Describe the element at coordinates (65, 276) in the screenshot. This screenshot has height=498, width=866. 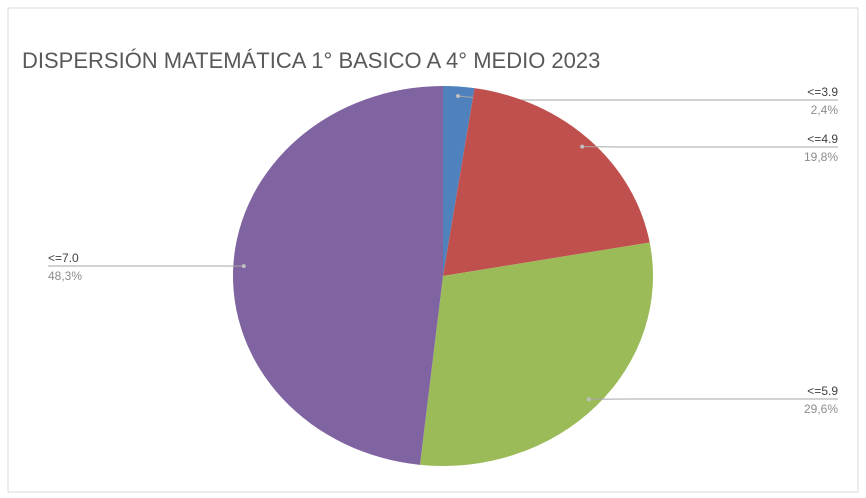
I see `data-label-value: 48,3%` at that location.